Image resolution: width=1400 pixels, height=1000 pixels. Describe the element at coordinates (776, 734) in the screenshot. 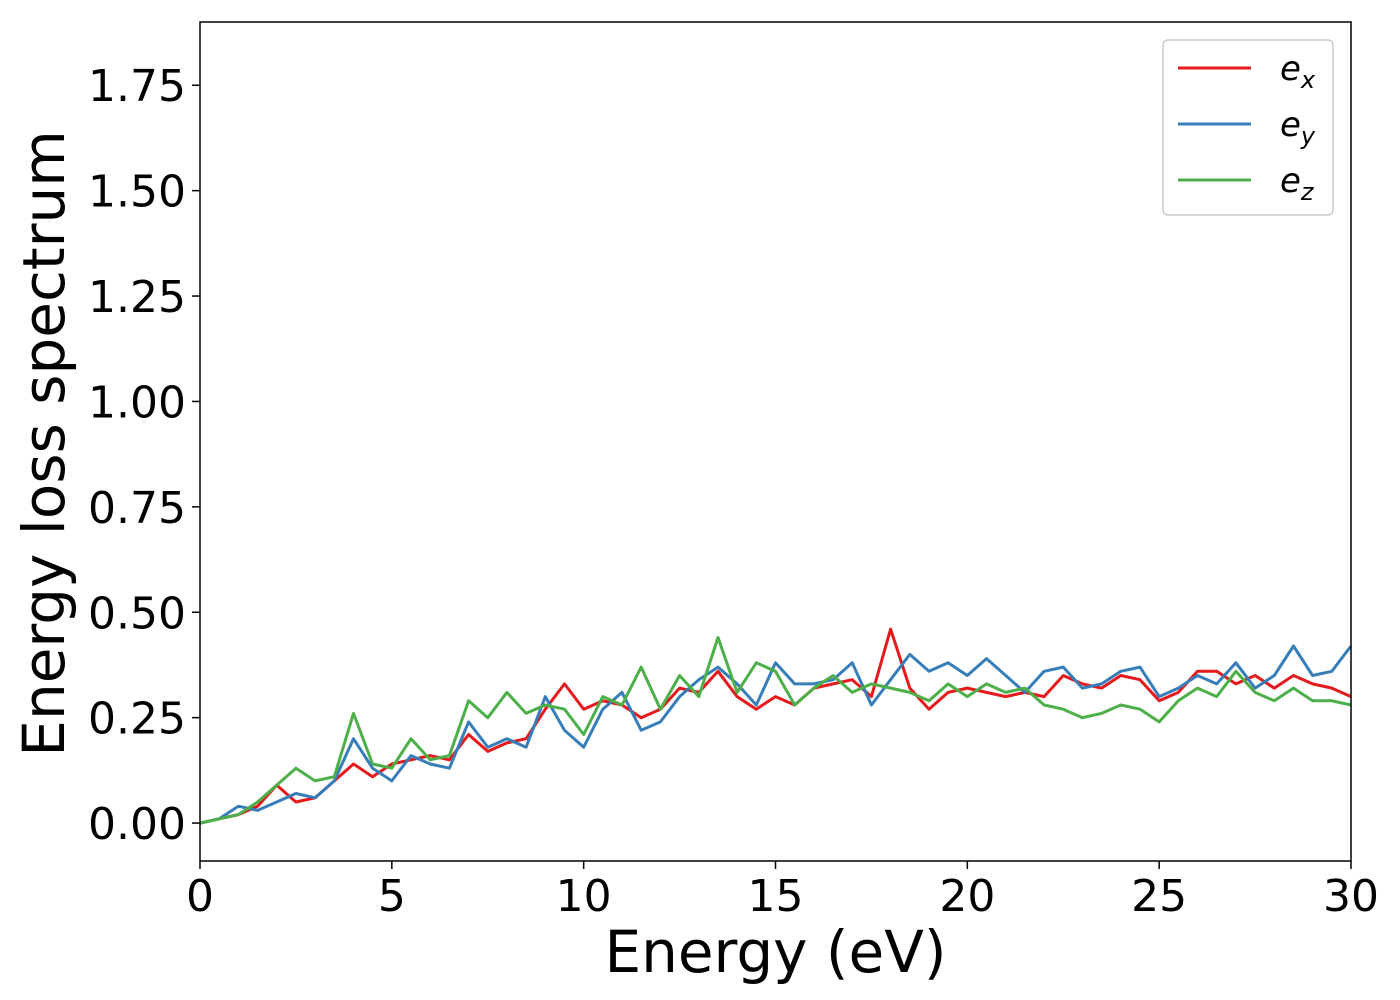

I see `series-line-y` at that location.